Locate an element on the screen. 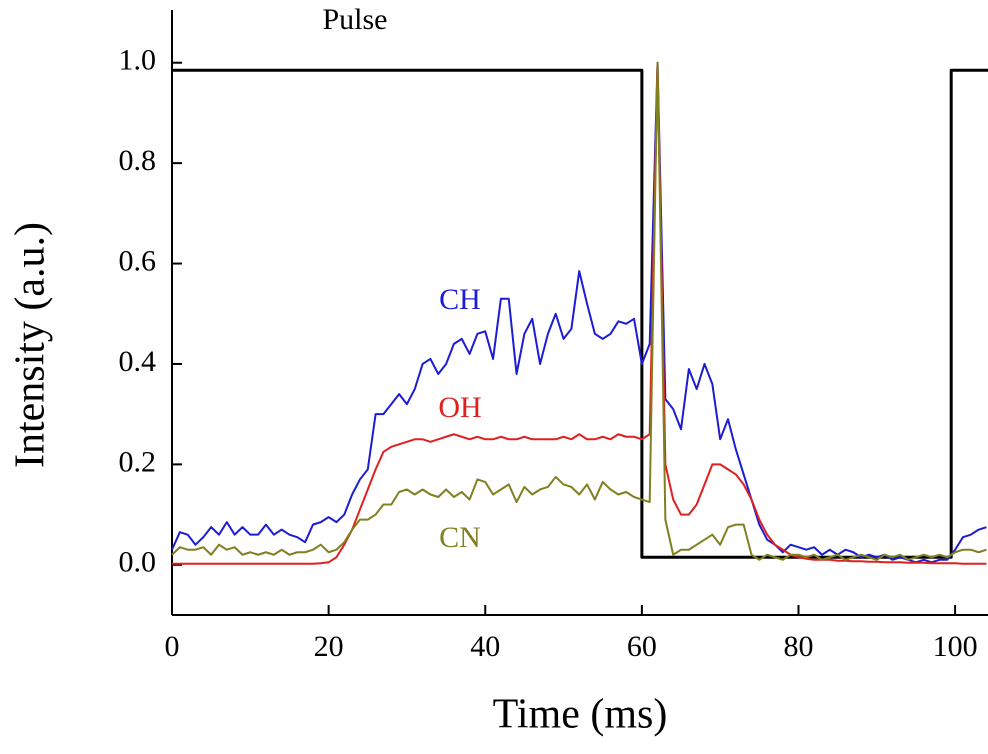  x-tick-label: 20 is located at coordinates (329, 646).